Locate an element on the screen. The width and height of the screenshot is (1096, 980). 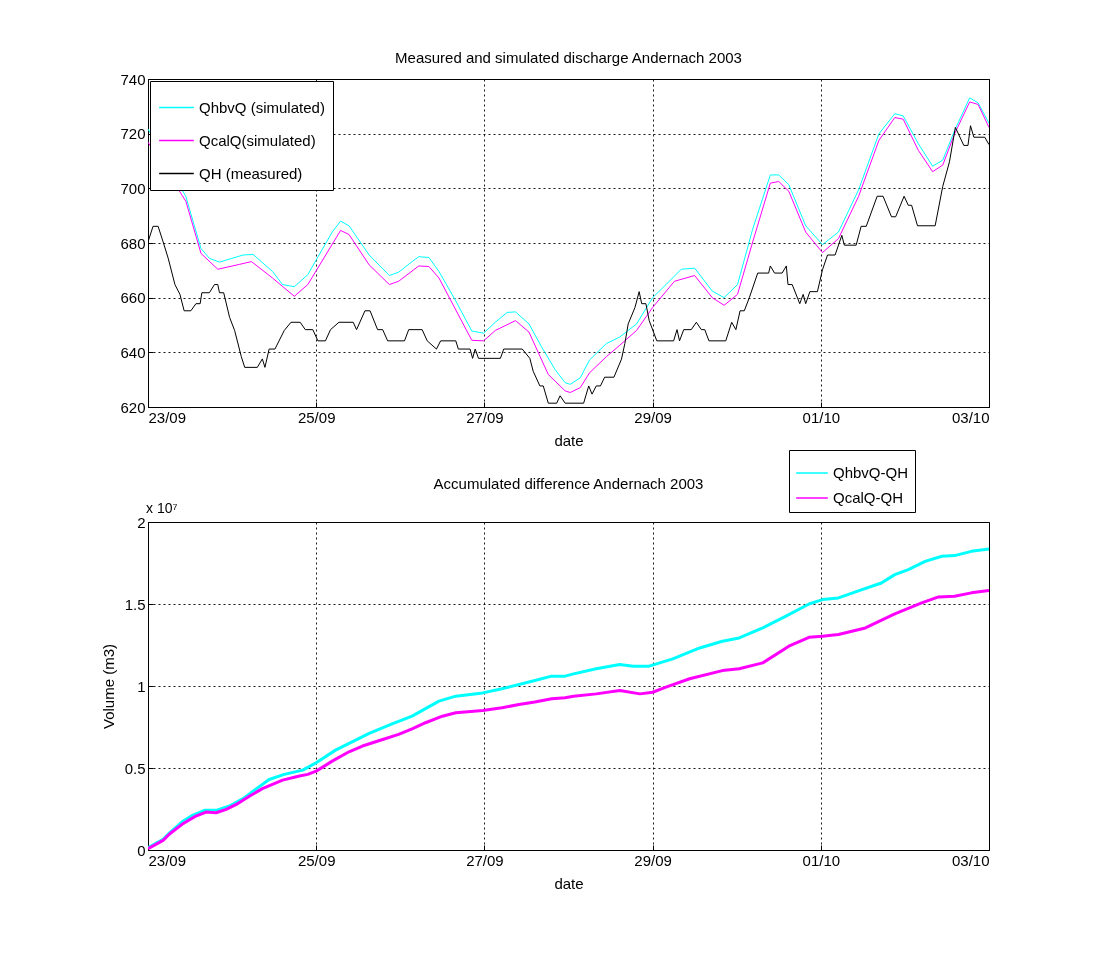
text: x 10⁷ is located at coordinates (162, 508).